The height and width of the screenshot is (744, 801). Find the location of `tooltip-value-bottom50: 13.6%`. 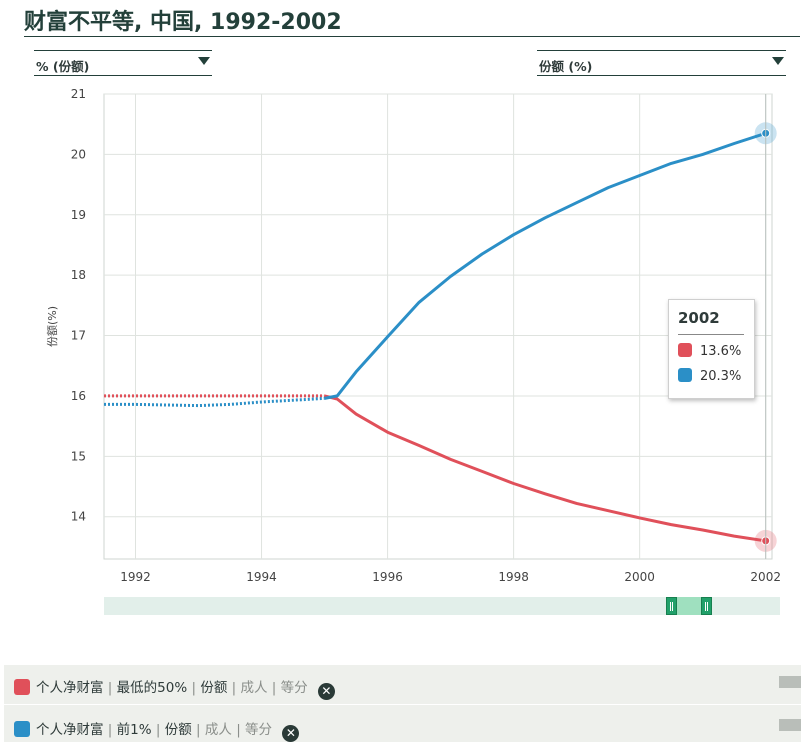

tooltip-value-bottom50: 13.6% is located at coordinates (721, 351).